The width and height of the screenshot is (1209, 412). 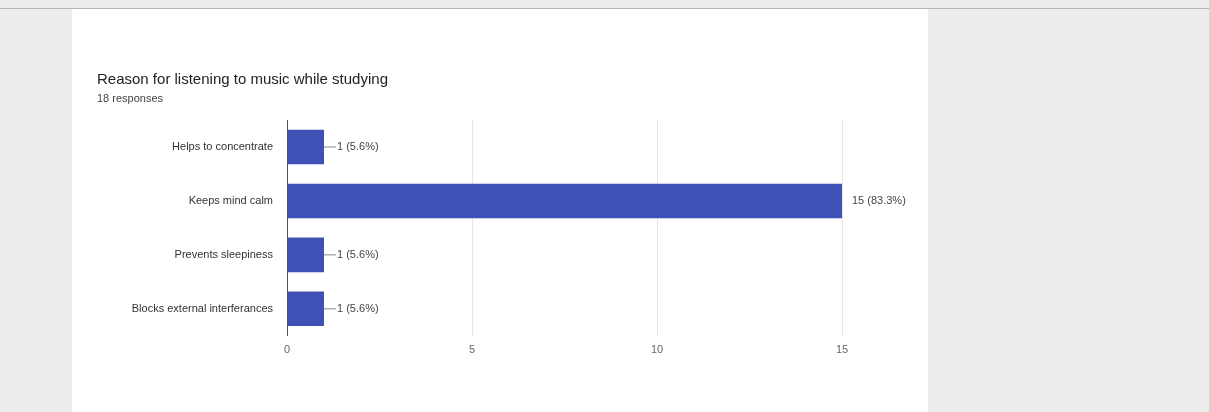 What do you see at coordinates (224, 253) in the screenshot?
I see `y-tick-label: Prevents sleepiness` at bounding box center [224, 253].